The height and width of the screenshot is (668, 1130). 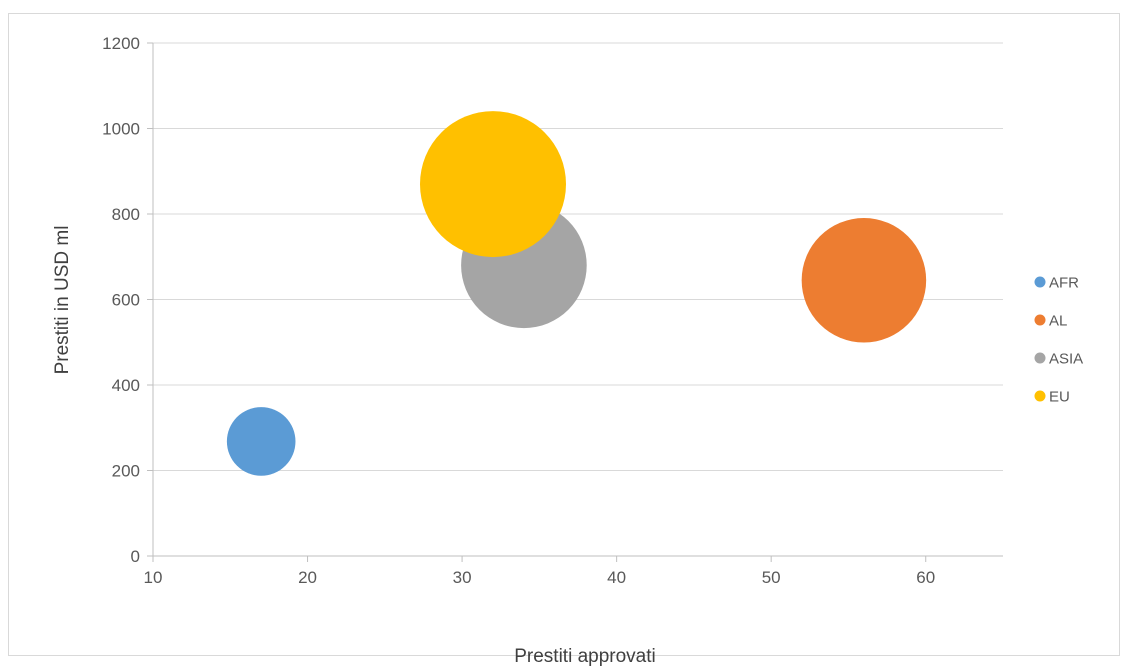 I want to click on bubble-afr, so click(x=261, y=441).